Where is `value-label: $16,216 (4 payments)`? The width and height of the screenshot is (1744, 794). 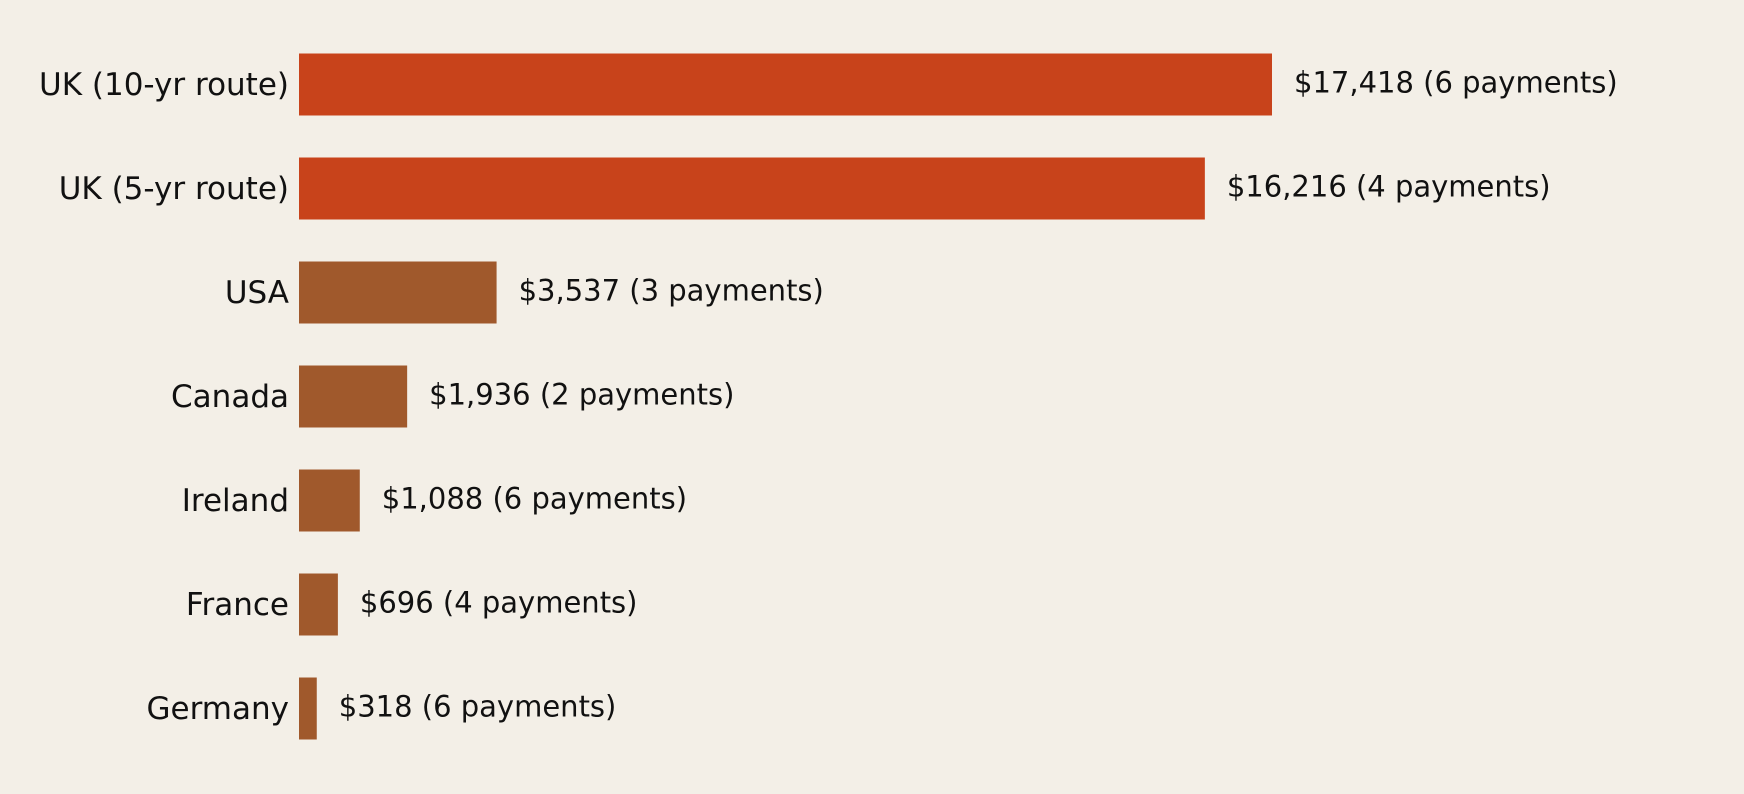 value-label: $16,216 (4 payments) is located at coordinates (1389, 187).